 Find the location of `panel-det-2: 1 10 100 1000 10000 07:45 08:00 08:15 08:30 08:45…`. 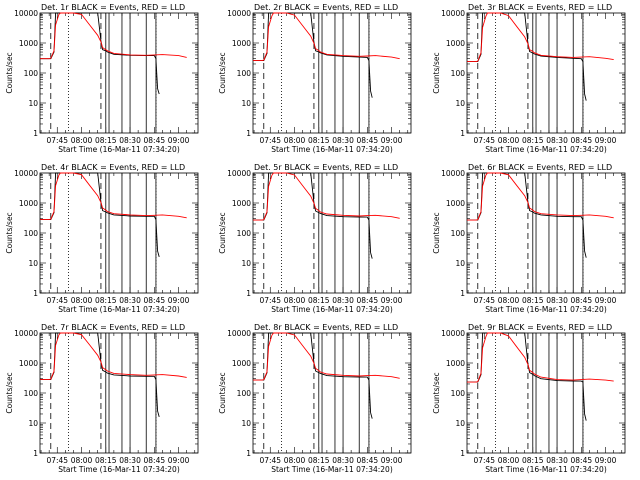

panel-det-2: 1 10 100 1000 10000 07:45 08:00 08:15 08:30 08:45… is located at coordinates (315, 78).